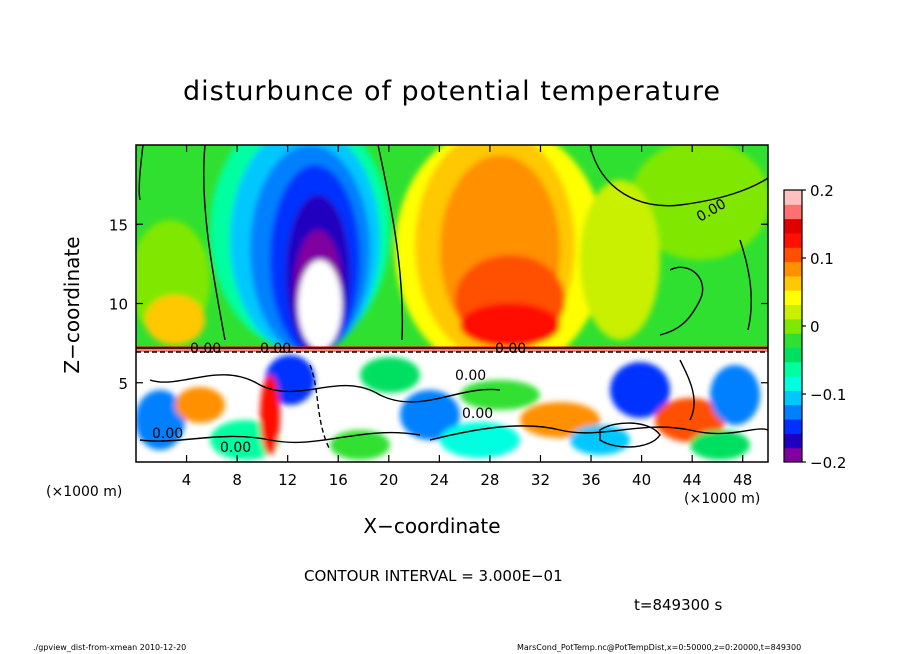  I want to click on x-tick-label: 24, so click(439, 480).